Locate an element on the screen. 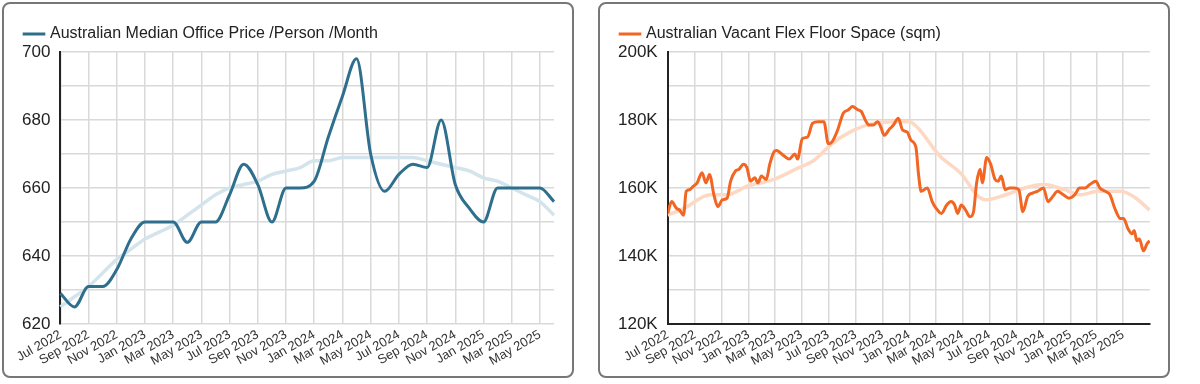 The image size is (1200, 384). y-tick-label: 160K is located at coordinates (638, 187).